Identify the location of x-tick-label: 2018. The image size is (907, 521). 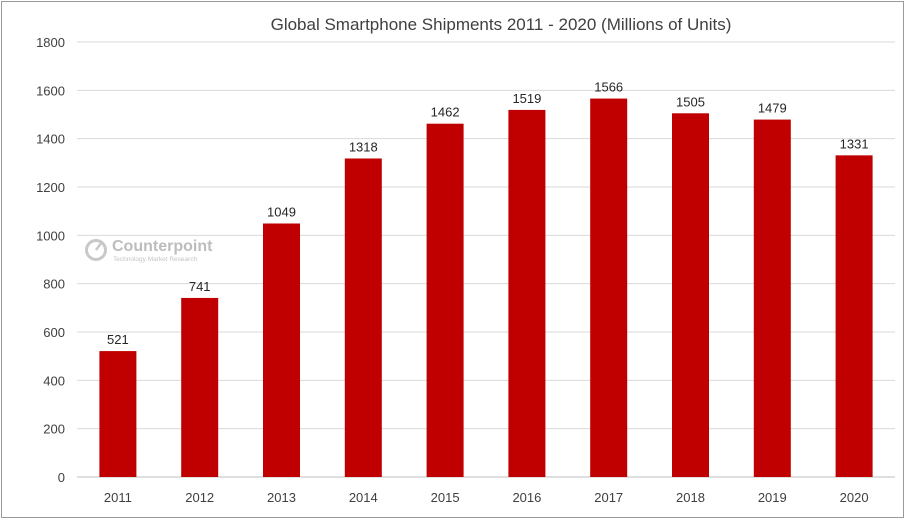
(690, 497).